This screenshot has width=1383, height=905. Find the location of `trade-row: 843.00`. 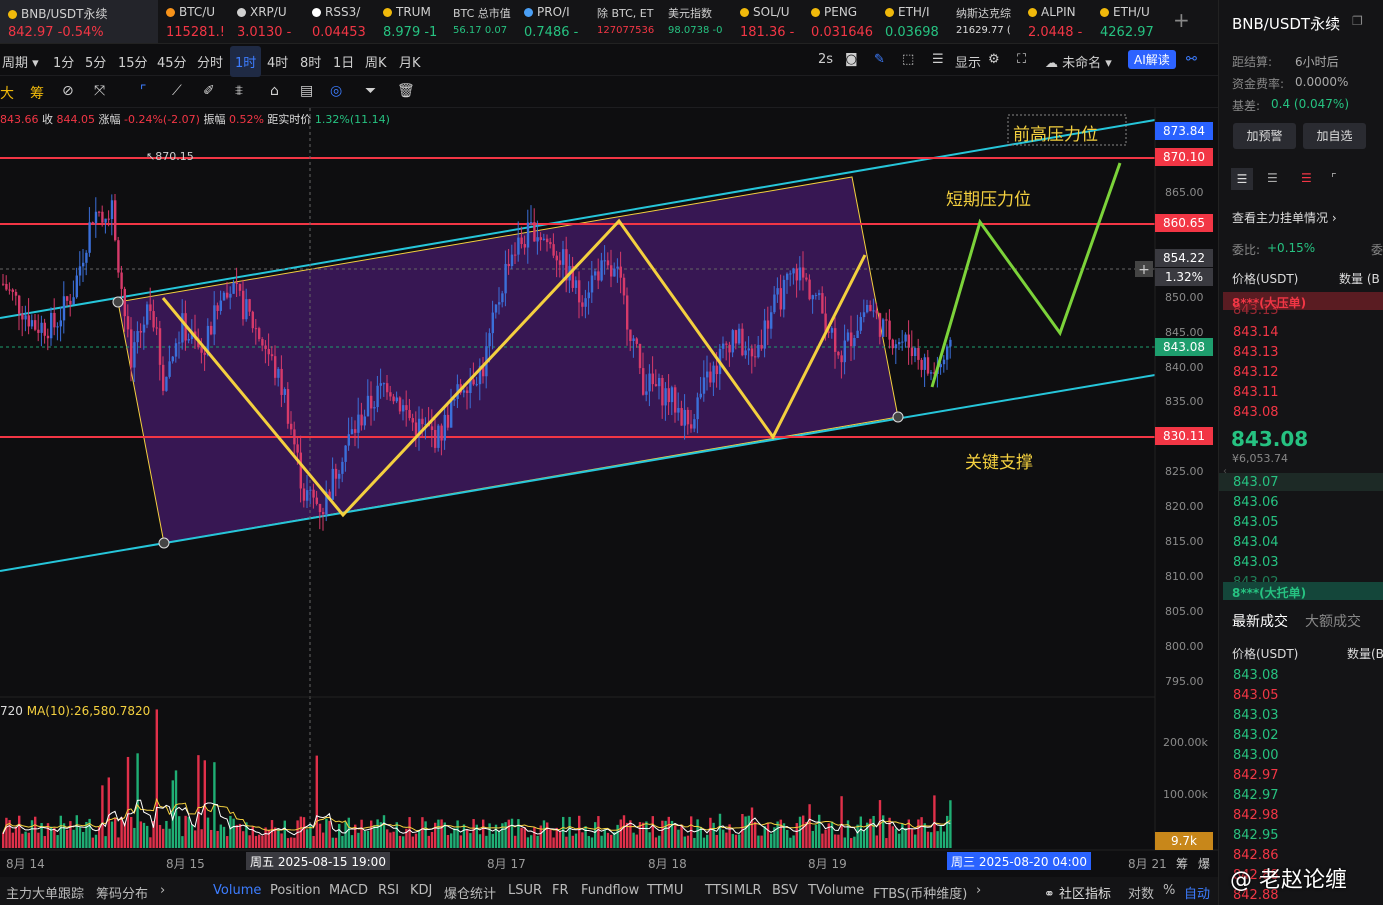

trade-row: 843.00 is located at coordinates (1256, 755).